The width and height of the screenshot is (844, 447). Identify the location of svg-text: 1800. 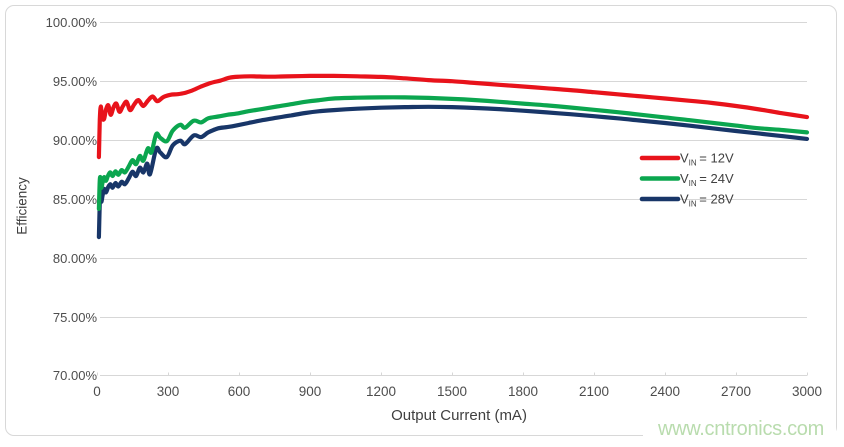
(523, 391).